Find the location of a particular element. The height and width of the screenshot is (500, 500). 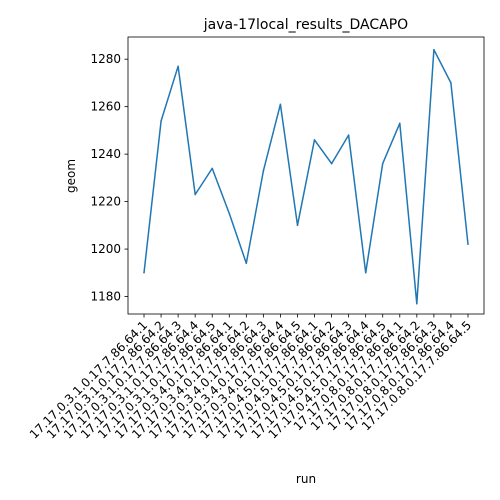

chart-title: java-17local_results_DACAPO is located at coordinates (305, 25).